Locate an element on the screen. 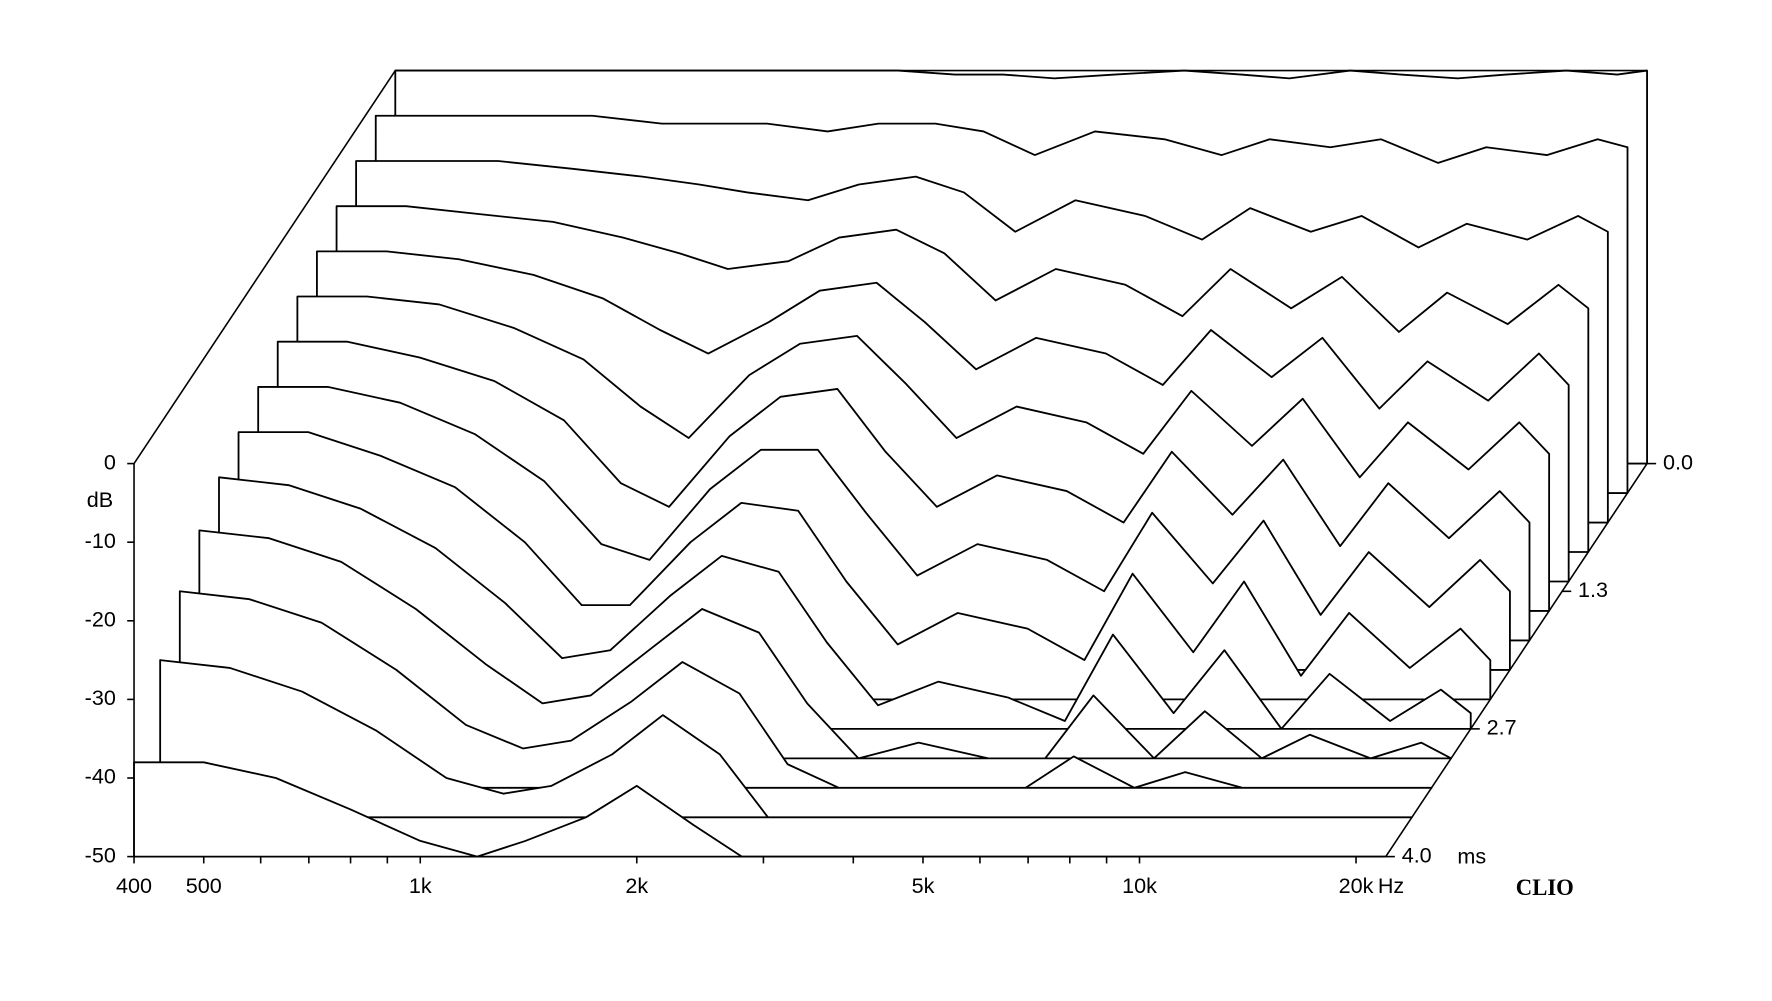 The image size is (1772, 1001). z-unit-label: ms is located at coordinates (1471, 855).